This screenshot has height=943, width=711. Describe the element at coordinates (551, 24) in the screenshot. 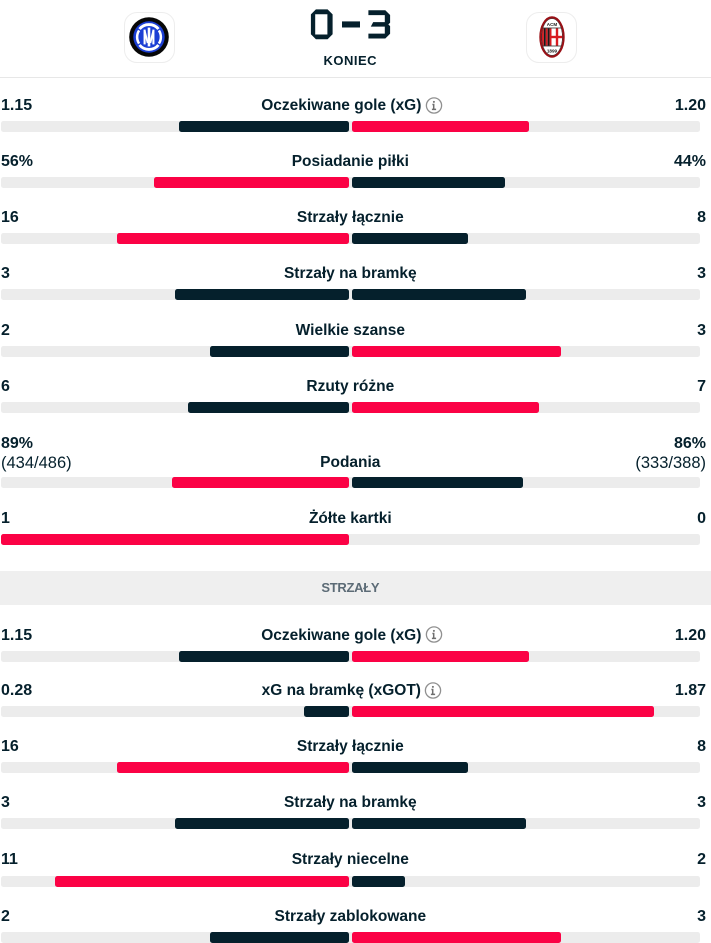

I see `svg-text: ACM` at that location.